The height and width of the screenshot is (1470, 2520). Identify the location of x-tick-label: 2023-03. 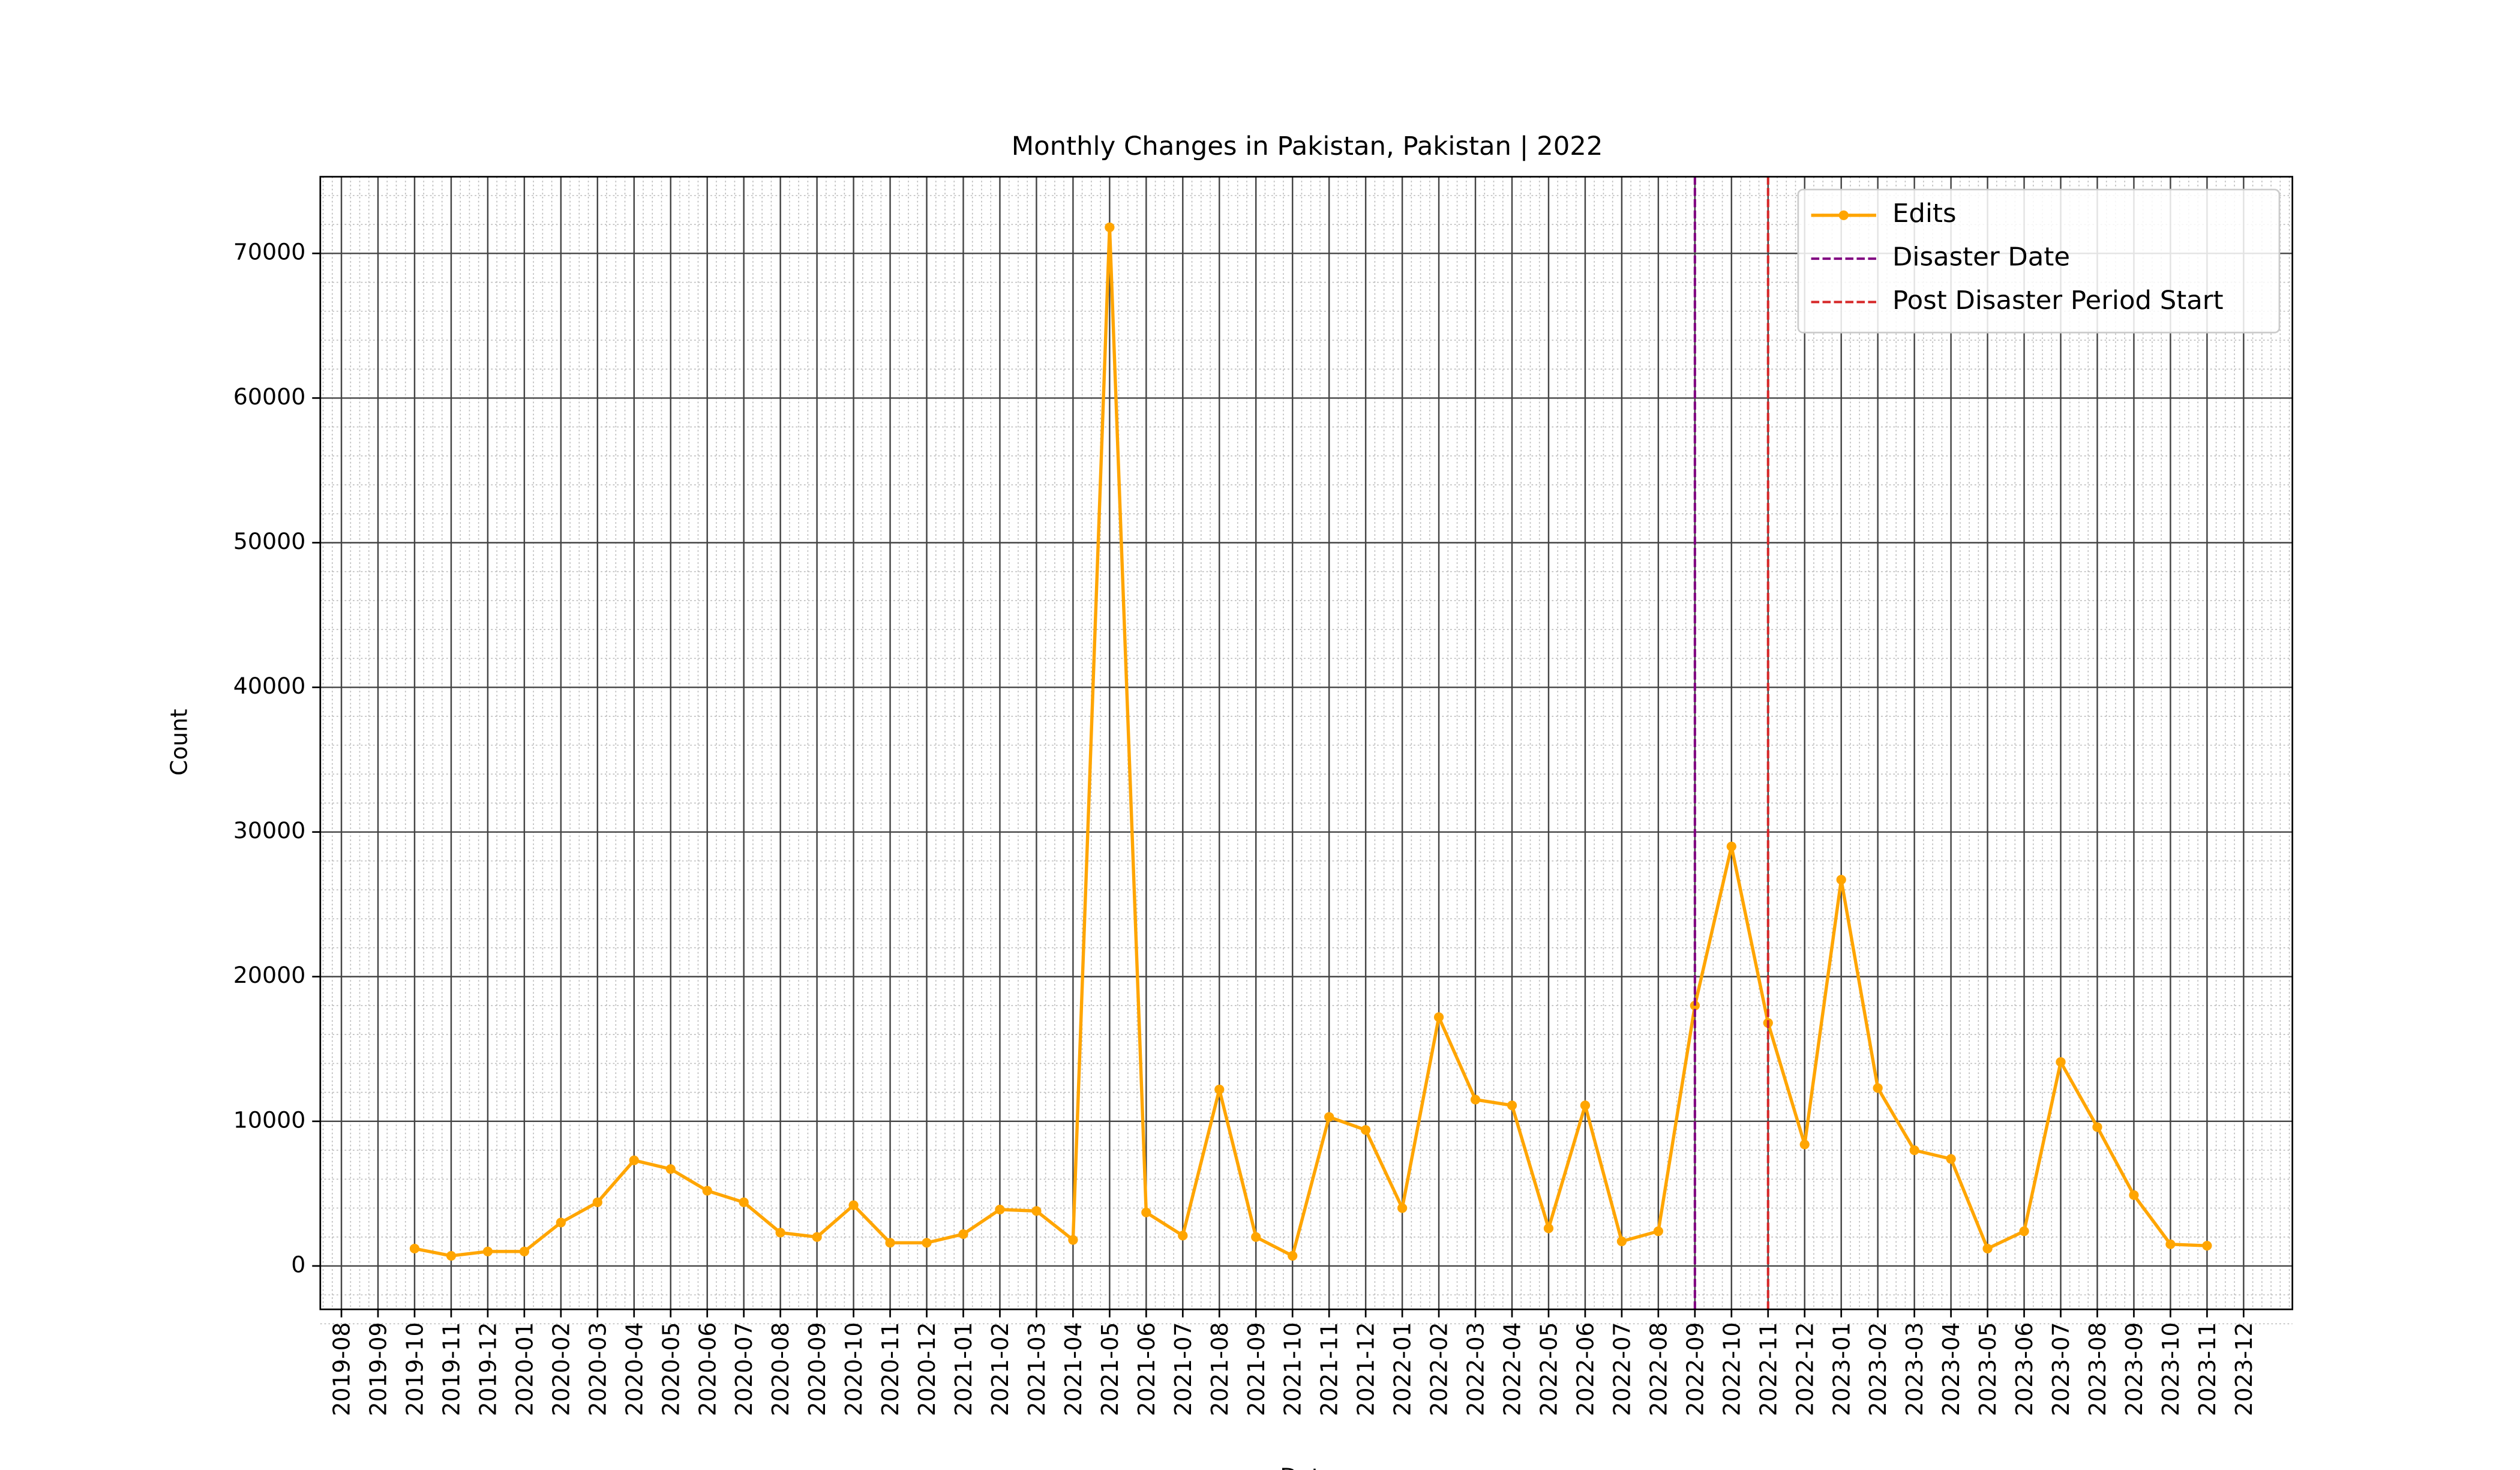
(1914, 1369).